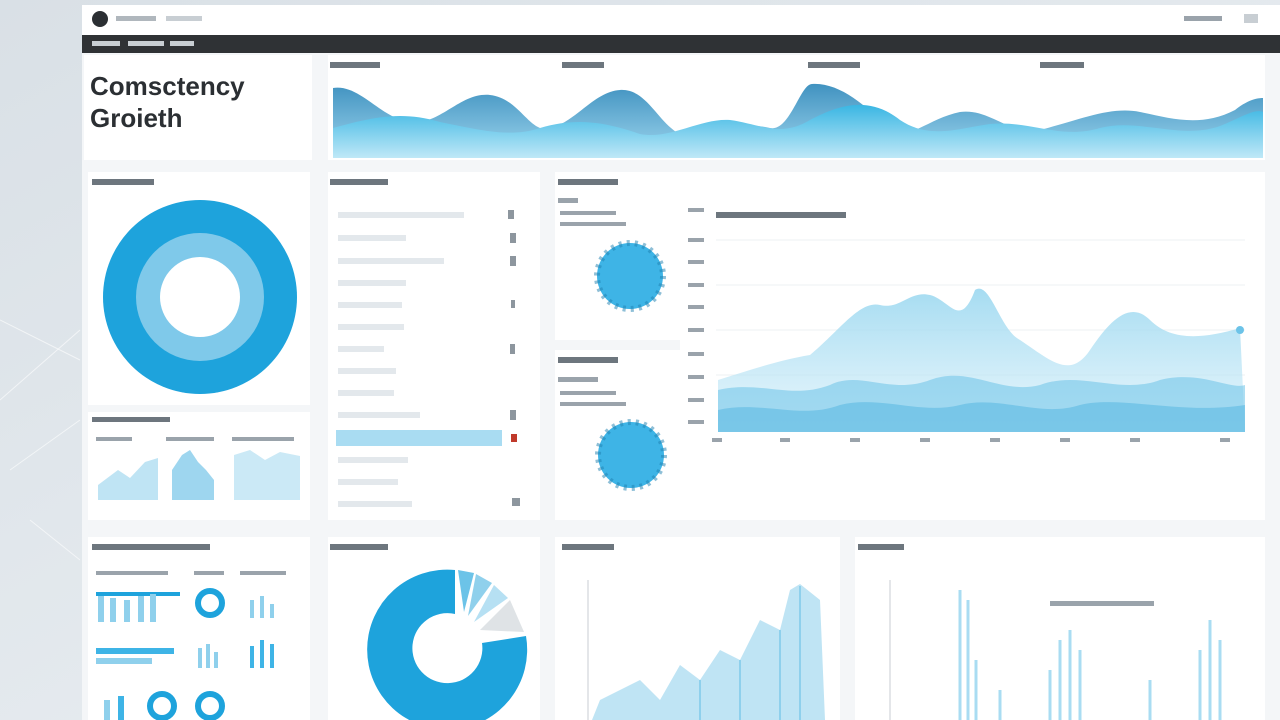  What do you see at coordinates (697, 628) in the screenshot?
I see `bottom-bar-chart-panel` at bounding box center [697, 628].